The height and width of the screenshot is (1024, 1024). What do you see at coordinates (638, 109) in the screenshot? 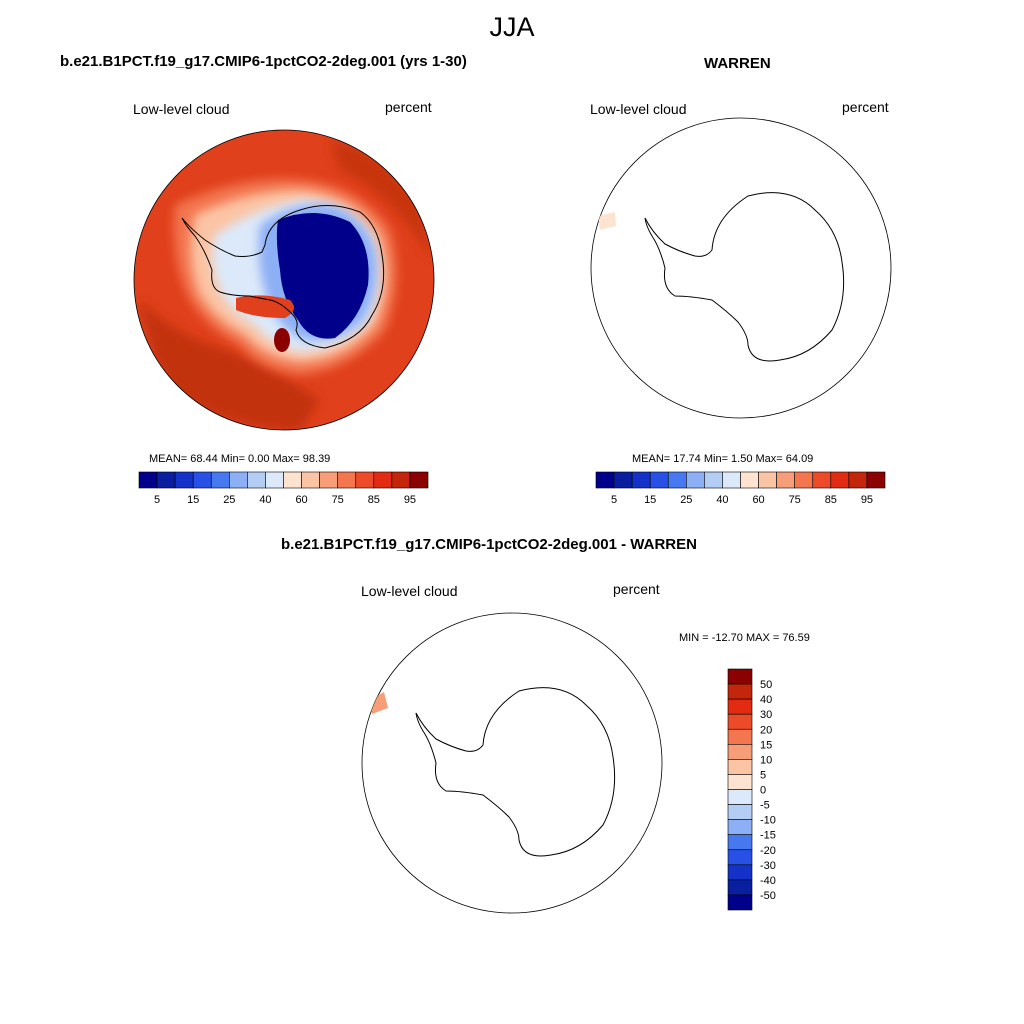
I see `obs-field-label: Low-level cloud` at bounding box center [638, 109].